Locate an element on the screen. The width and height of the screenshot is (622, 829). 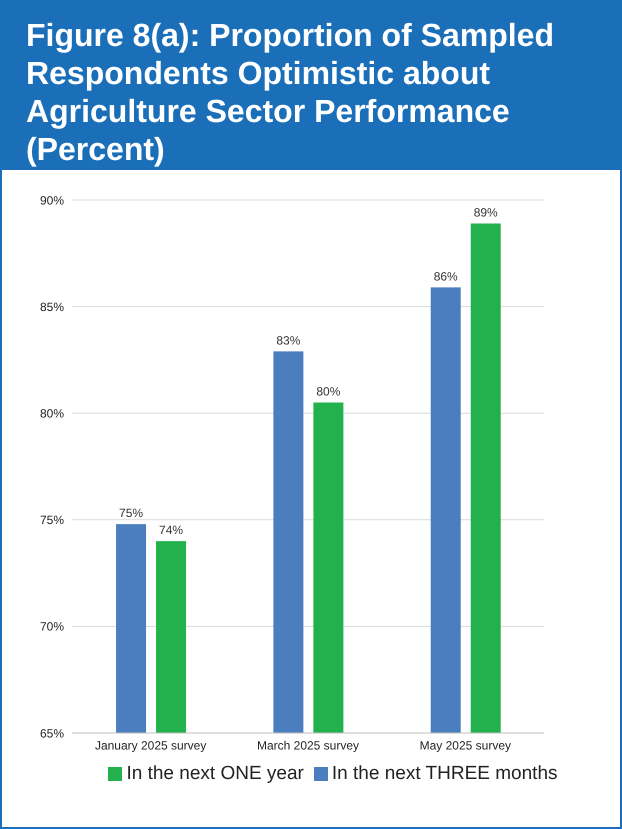
data-label: 80% is located at coordinates (328, 391).